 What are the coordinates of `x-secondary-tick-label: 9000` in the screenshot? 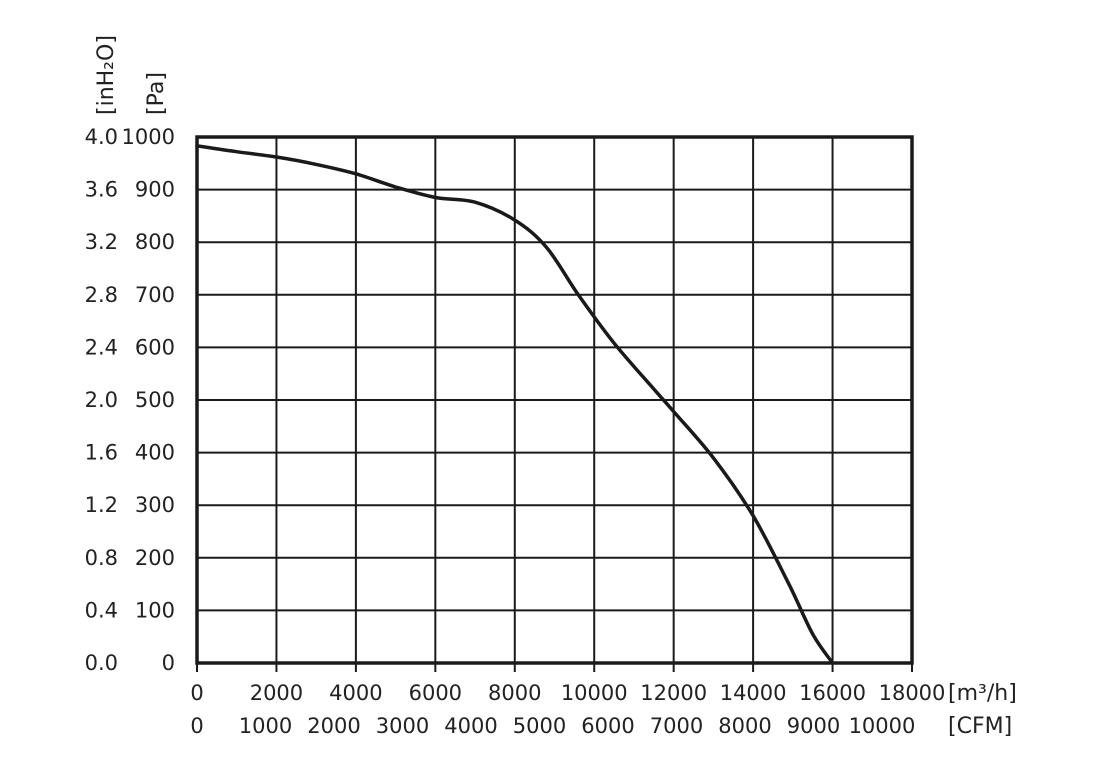 It's located at (813, 726).